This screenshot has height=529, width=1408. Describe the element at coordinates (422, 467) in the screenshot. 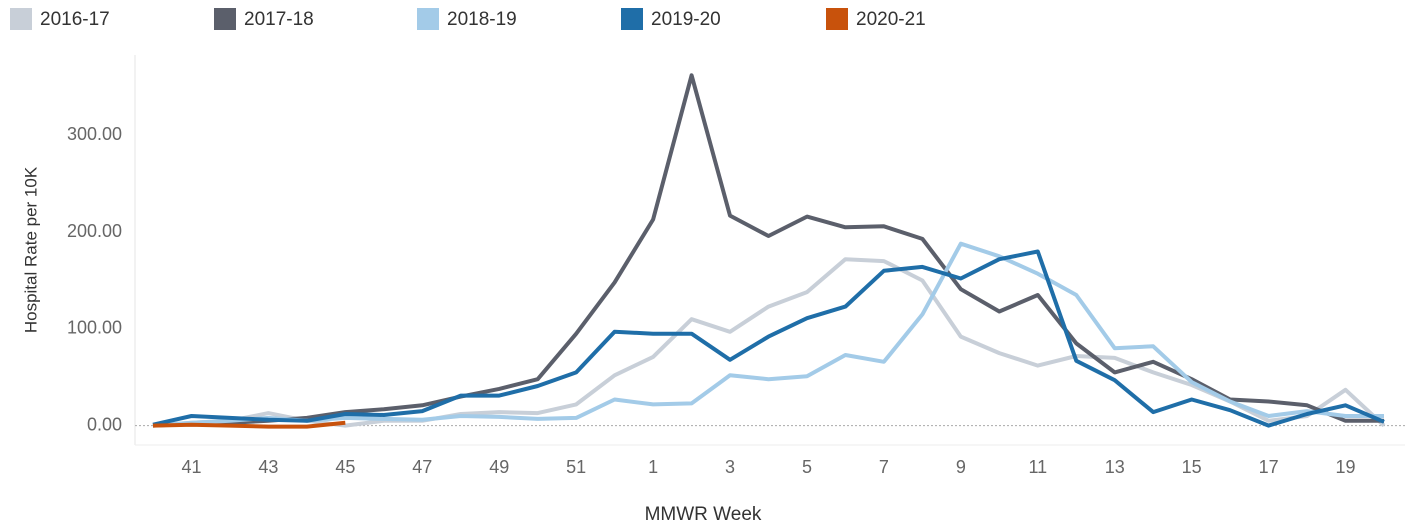

I see `x-tick-label: 47` at that location.